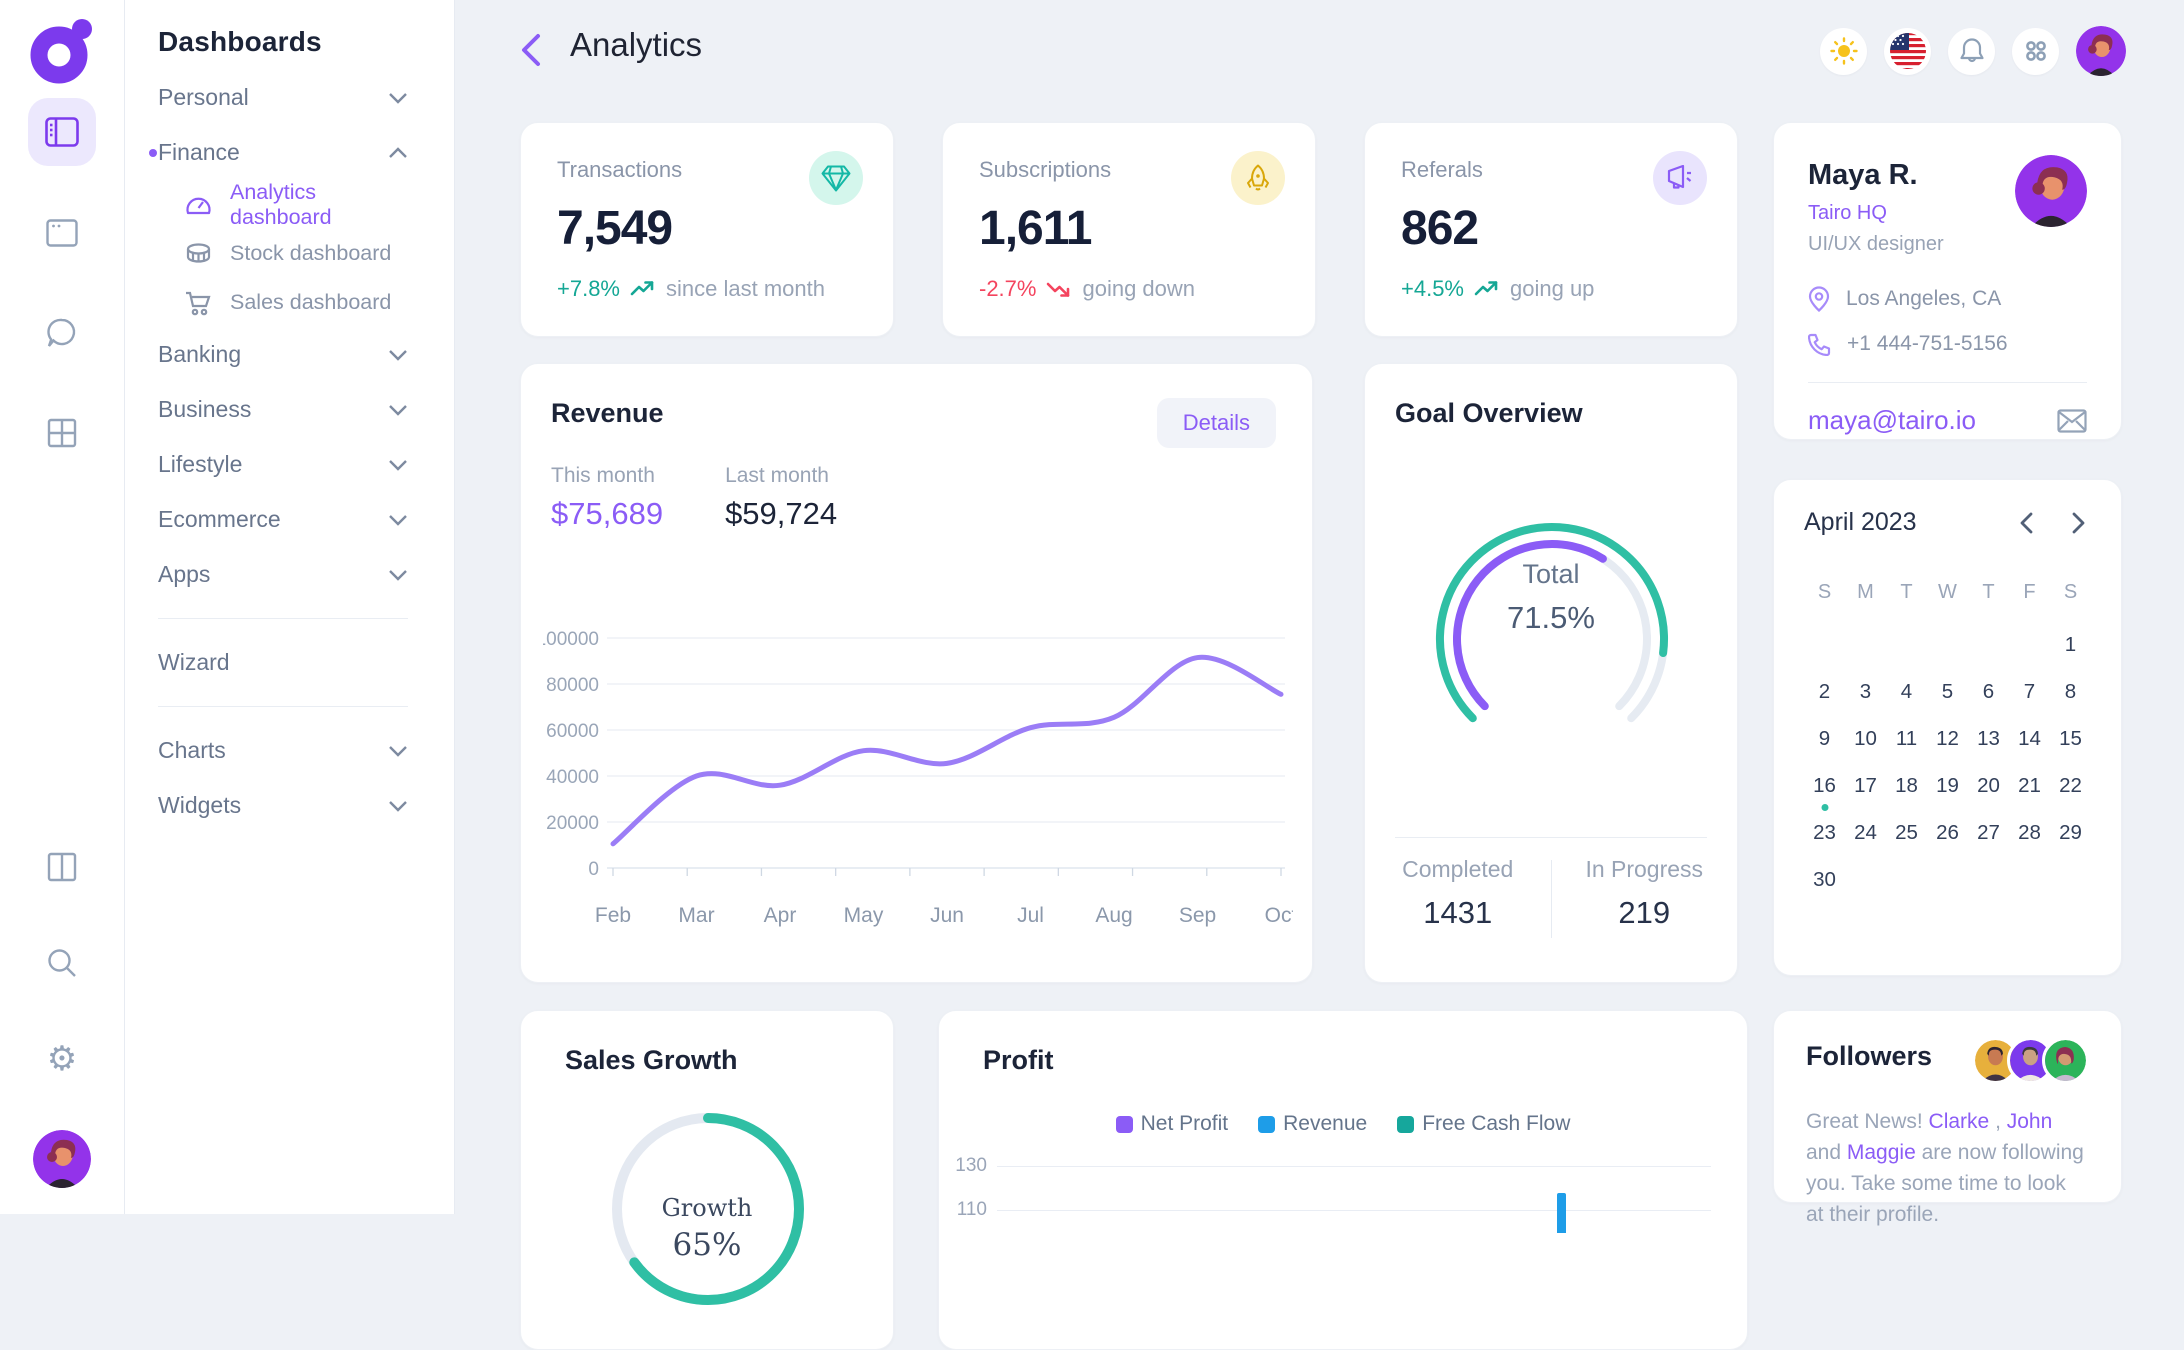 Image resolution: width=2184 pixels, height=1350 pixels. I want to click on profile-phone-row: +1 444-751-5156, so click(1947, 344).